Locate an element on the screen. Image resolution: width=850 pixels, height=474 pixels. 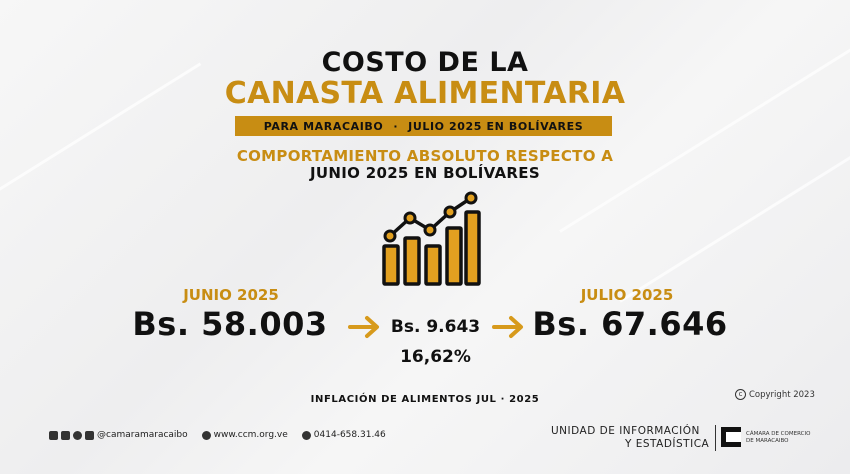
x-icon is located at coordinates (89, 435).